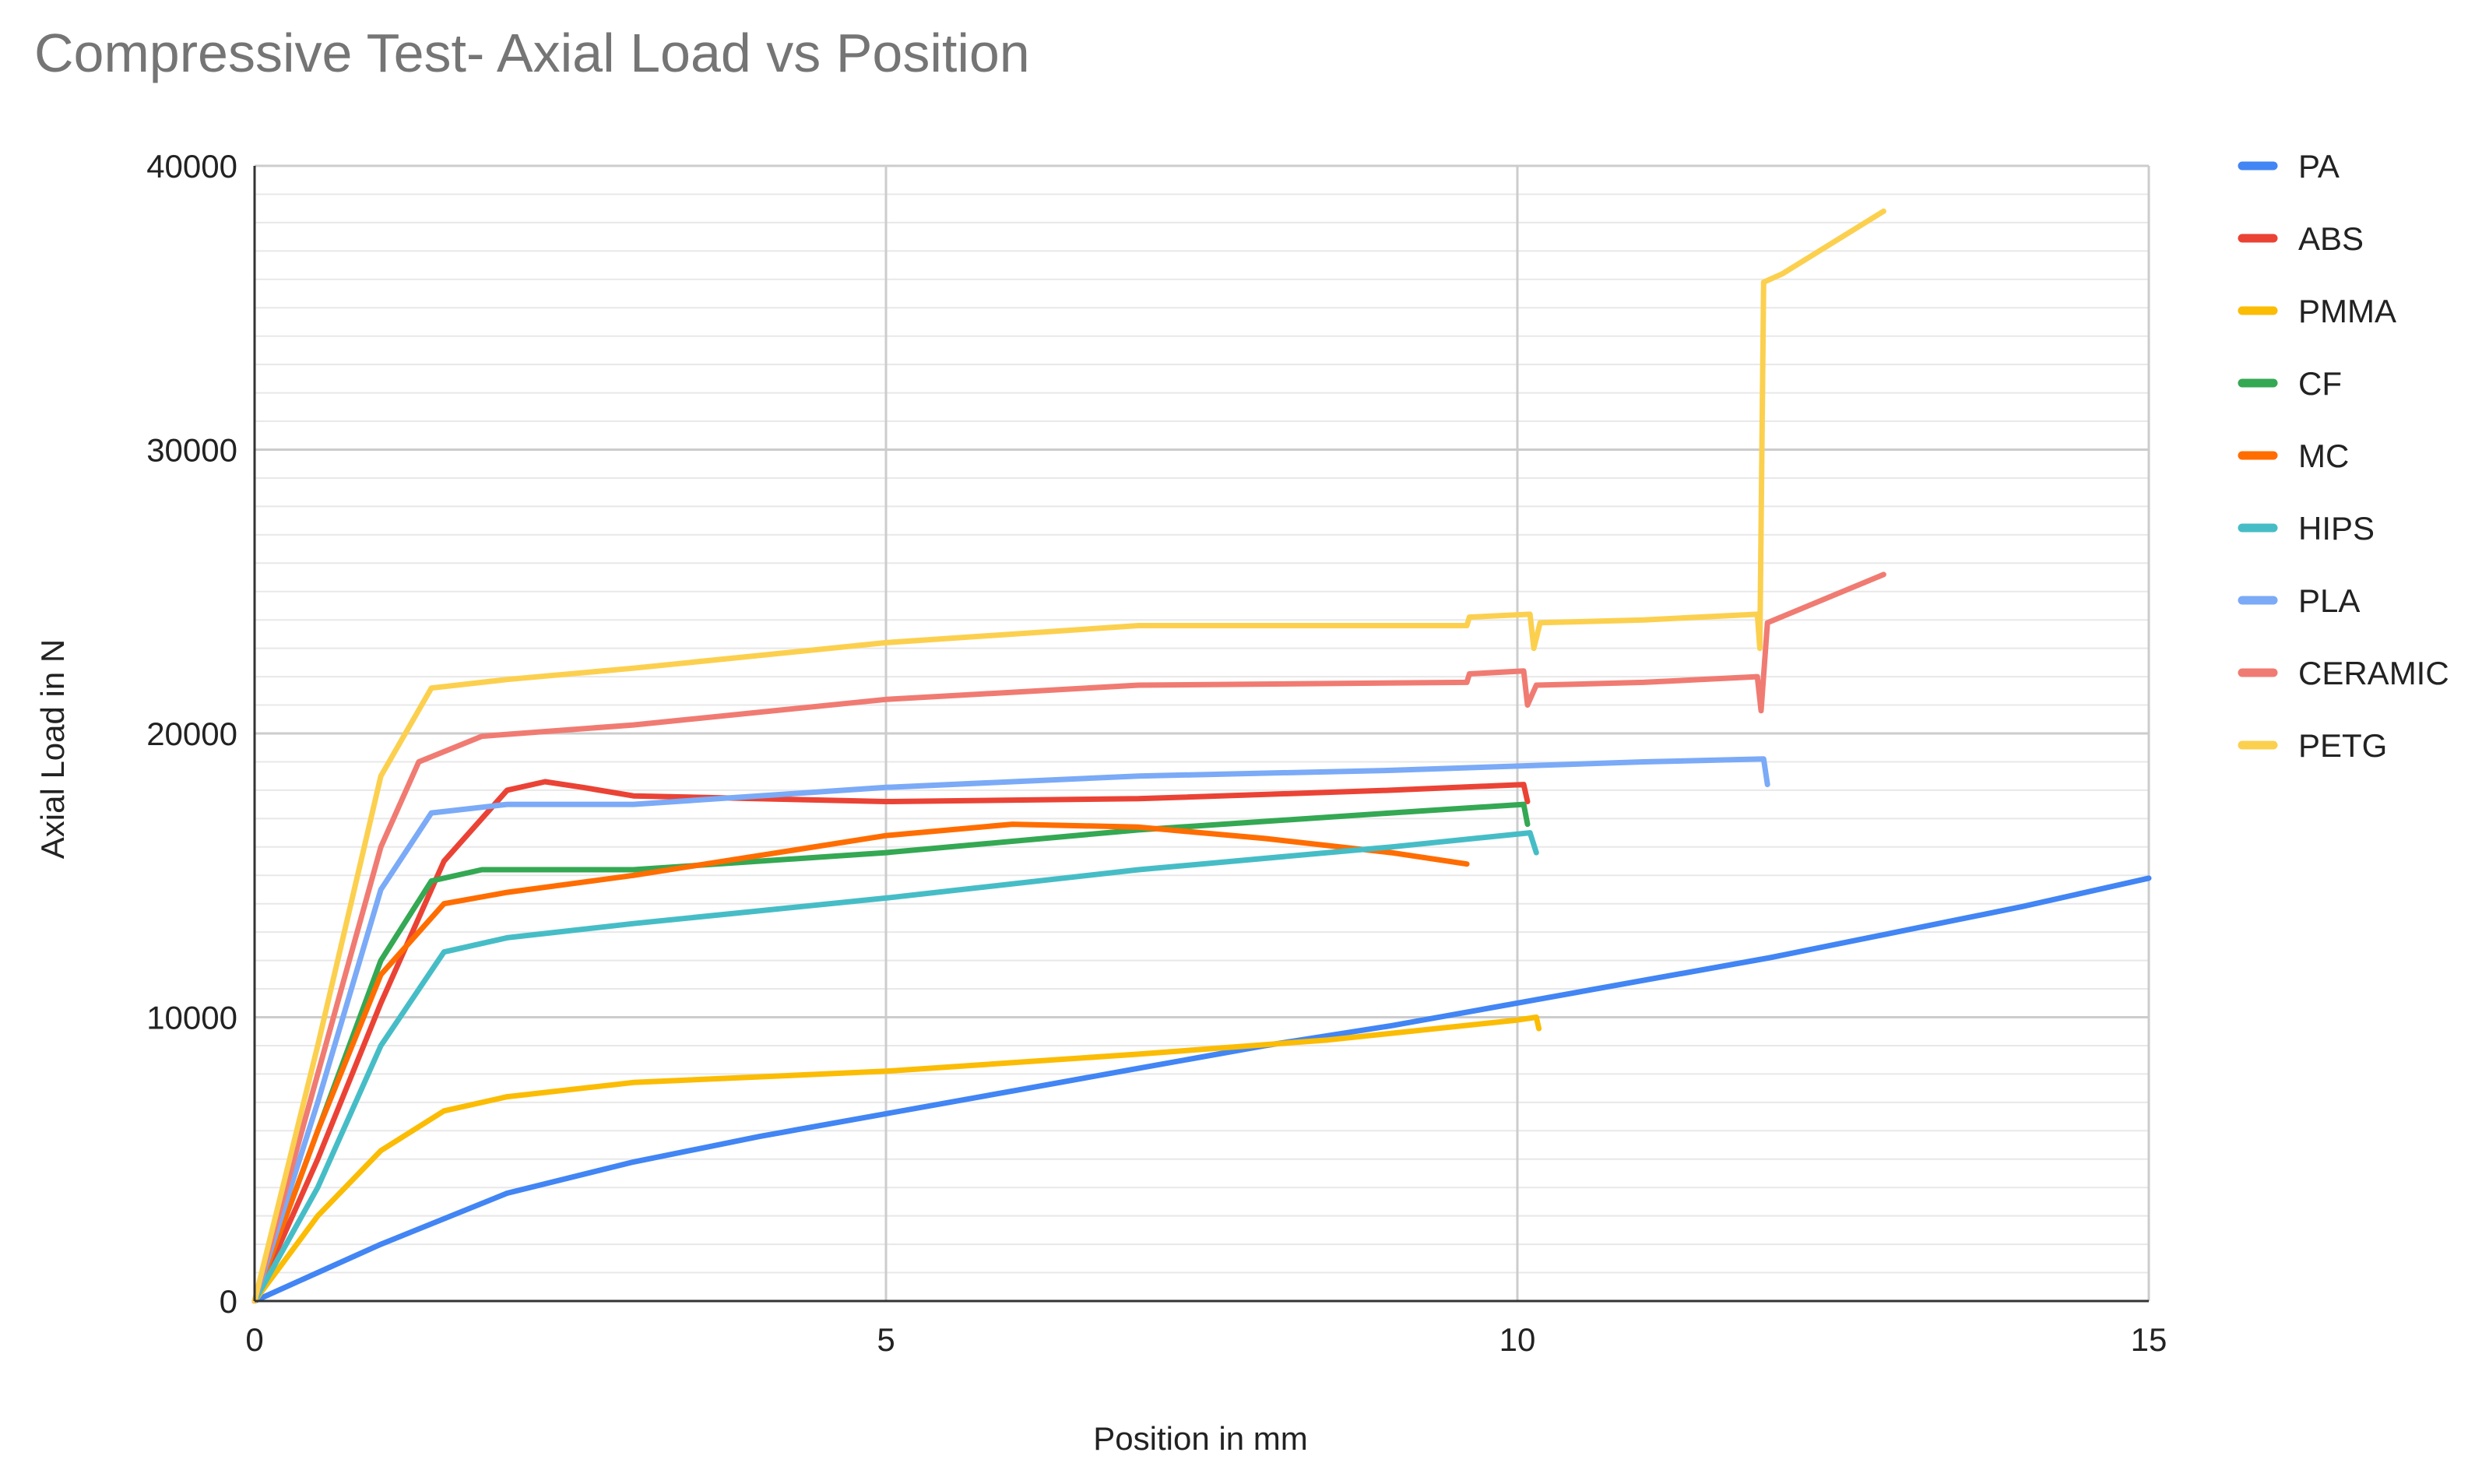  Describe the element at coordinates (228, 1302) in the screenshot. I see `y-tick-label: 0` at that location.